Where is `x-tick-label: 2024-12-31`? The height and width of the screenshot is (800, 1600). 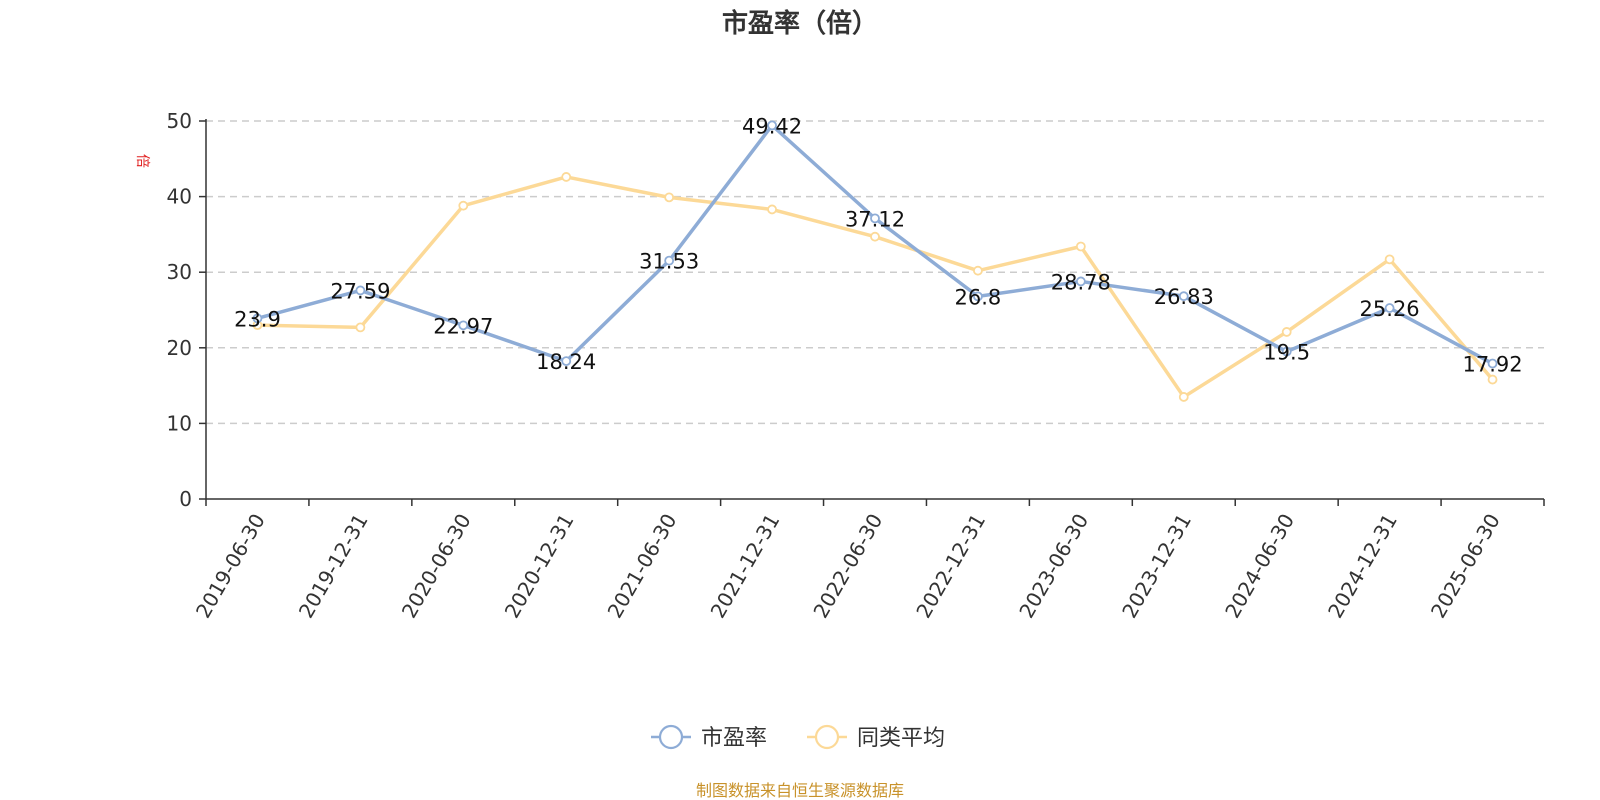 x-tick-label: 2024-12-31 is located at coordinates (1362, 566).